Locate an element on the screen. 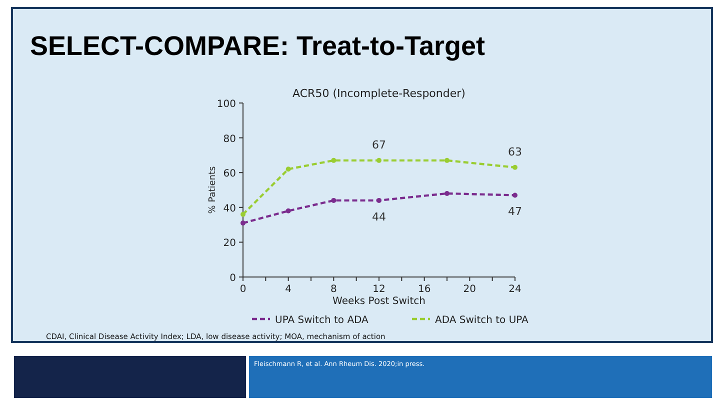 This screenshot has width=720, height=402. chart-subtitle: ACR50 (Incomplete-Responder) is located at coordinates (379, 93).